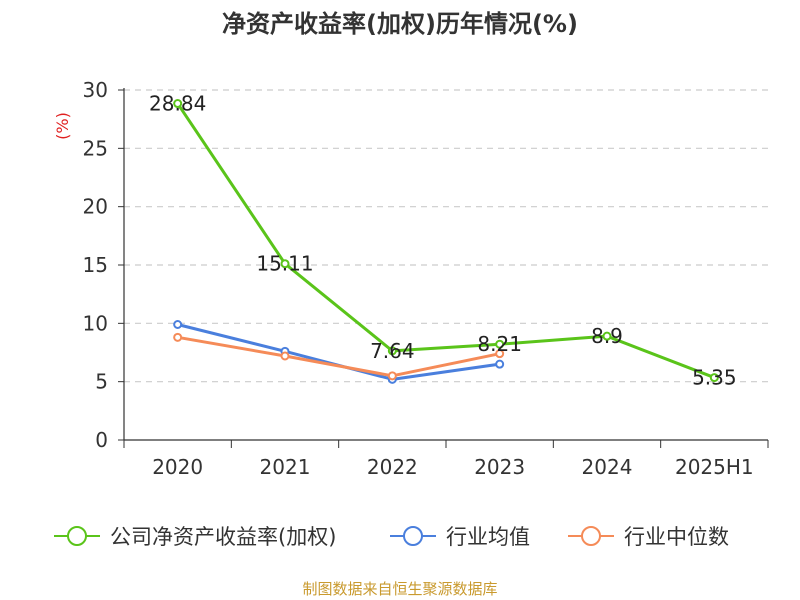  I want to click on data-label: 28.84, so click(177, 104).